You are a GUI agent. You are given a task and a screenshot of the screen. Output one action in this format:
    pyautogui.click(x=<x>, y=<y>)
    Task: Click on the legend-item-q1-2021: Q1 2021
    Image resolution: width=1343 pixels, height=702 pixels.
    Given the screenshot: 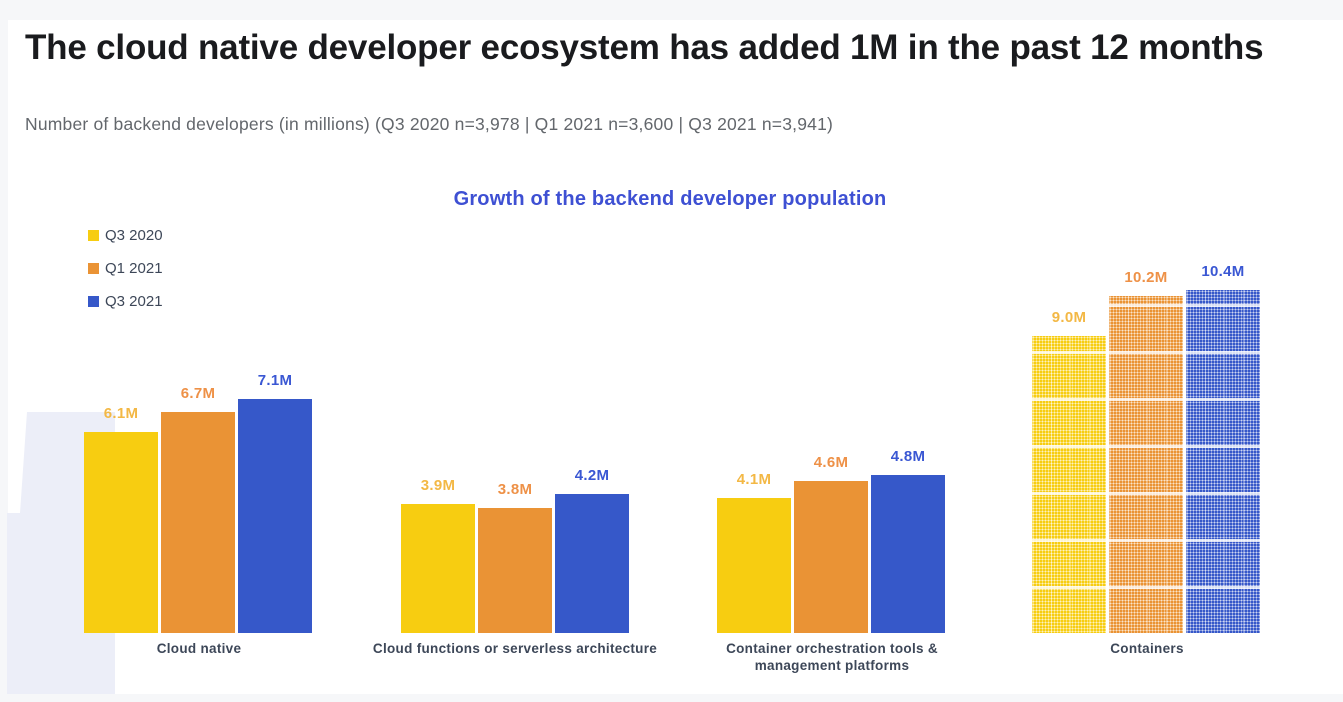 What is the action you would take?
    pyautogui.click(x=125, y=268)
    